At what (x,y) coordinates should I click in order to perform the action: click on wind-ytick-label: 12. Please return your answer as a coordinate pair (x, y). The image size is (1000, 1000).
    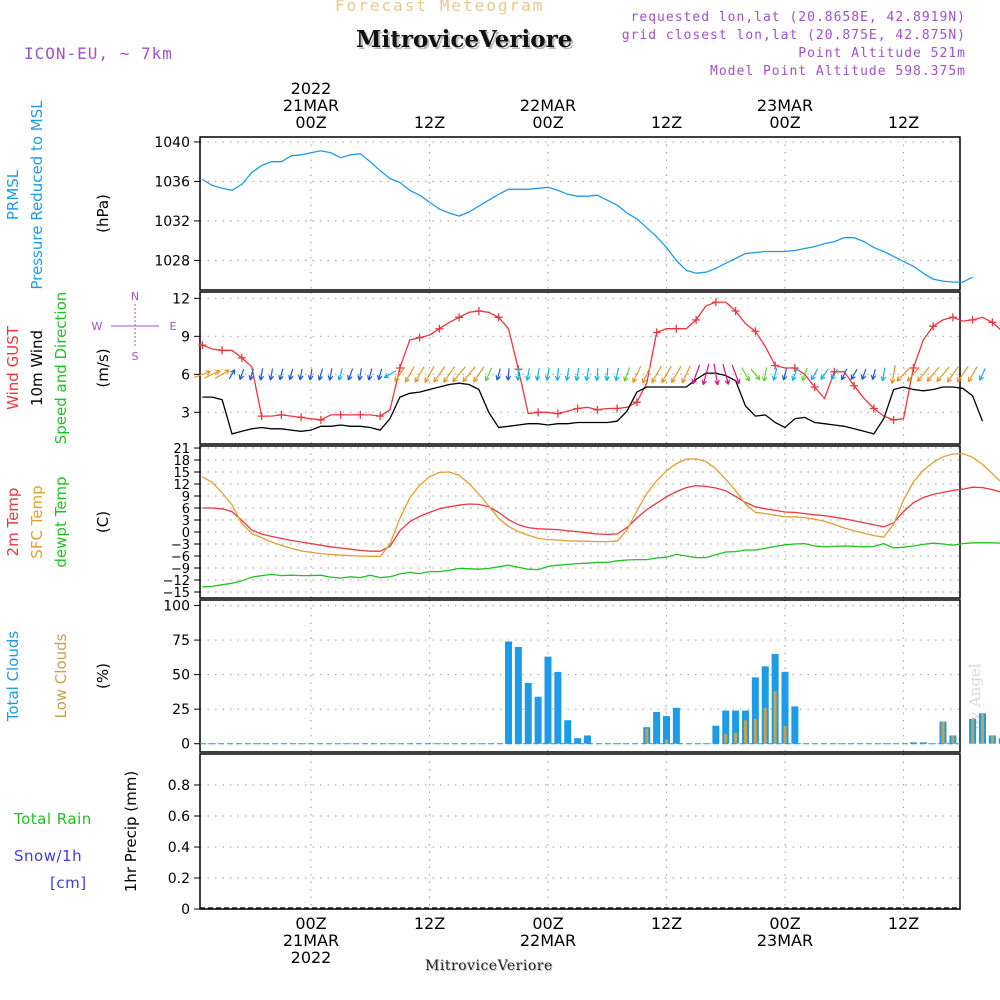
    Looking at the image, I should click on (181, 299).